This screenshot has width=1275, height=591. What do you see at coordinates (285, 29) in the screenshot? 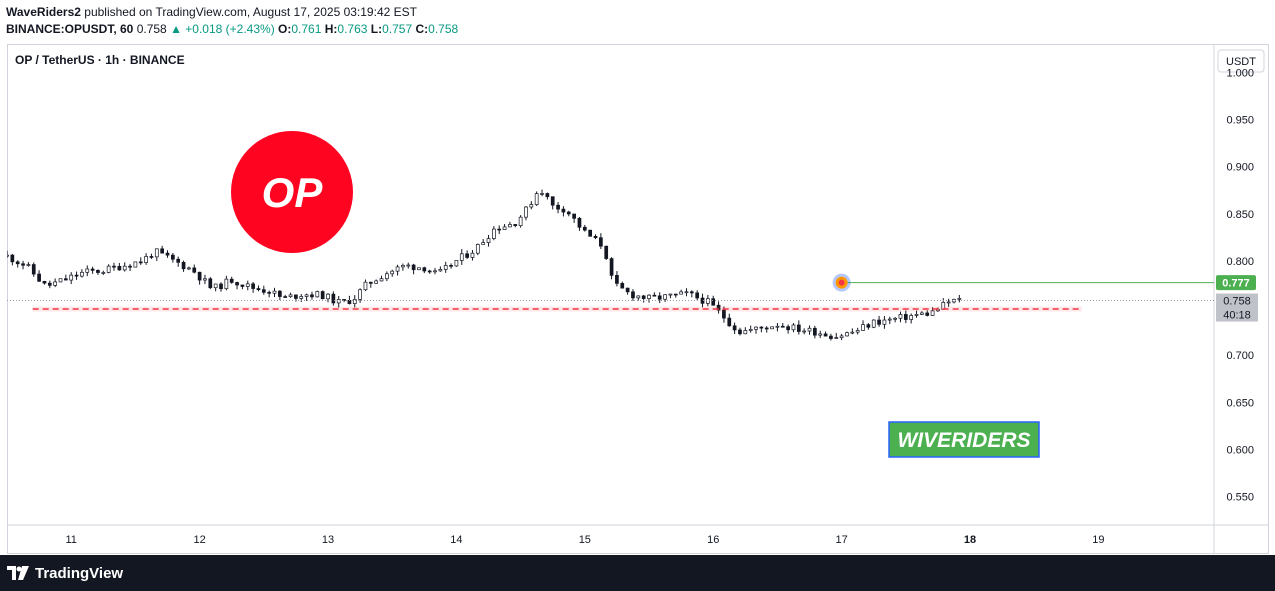
I see `open-label: O:` at bounding box center [285, 29].